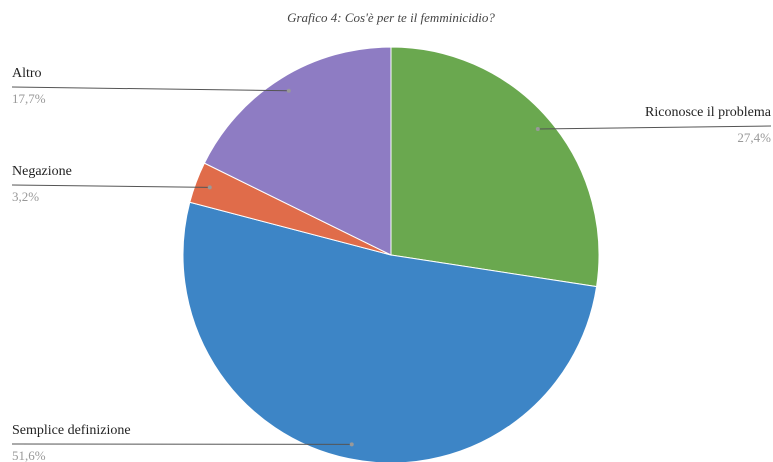  Describe the element at coordinates (29, 98) in the screenshot. I see `slice-value-label: 17,7%` at that location.